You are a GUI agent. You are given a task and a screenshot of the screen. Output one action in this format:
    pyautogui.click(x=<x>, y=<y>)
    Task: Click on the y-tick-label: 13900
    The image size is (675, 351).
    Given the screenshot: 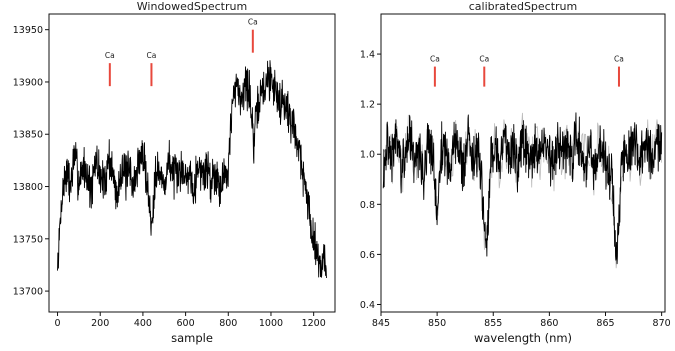 What is the action you would take?
    pyautogui.click(x=28, y=82)
    